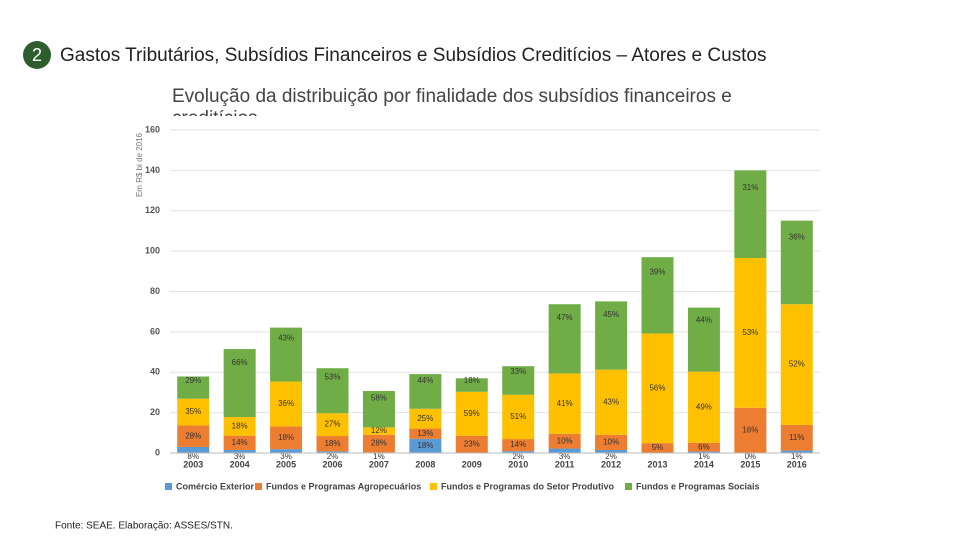  I want to click on data-label: 58%, so click(379, 397).